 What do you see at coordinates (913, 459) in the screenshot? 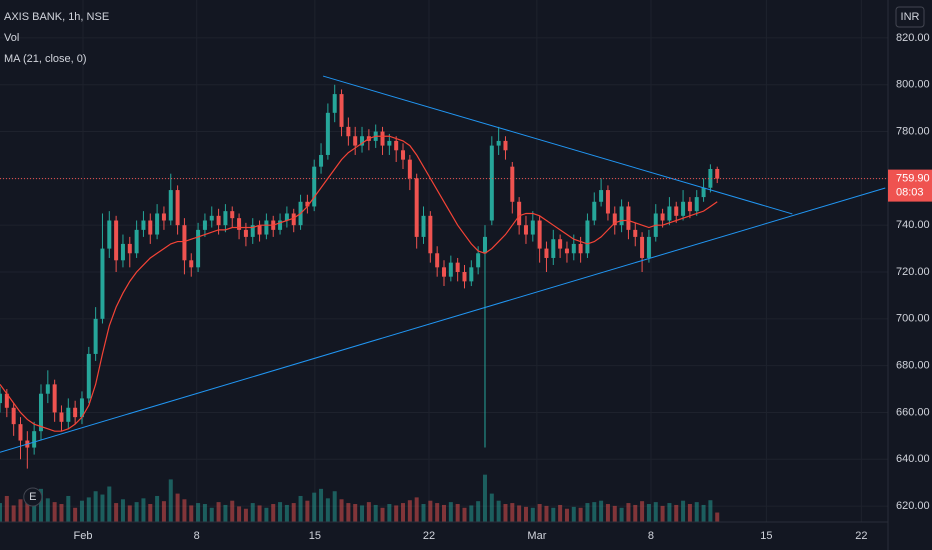
I see `y-tick-label: 640.00` at bounding box center [913, 459].